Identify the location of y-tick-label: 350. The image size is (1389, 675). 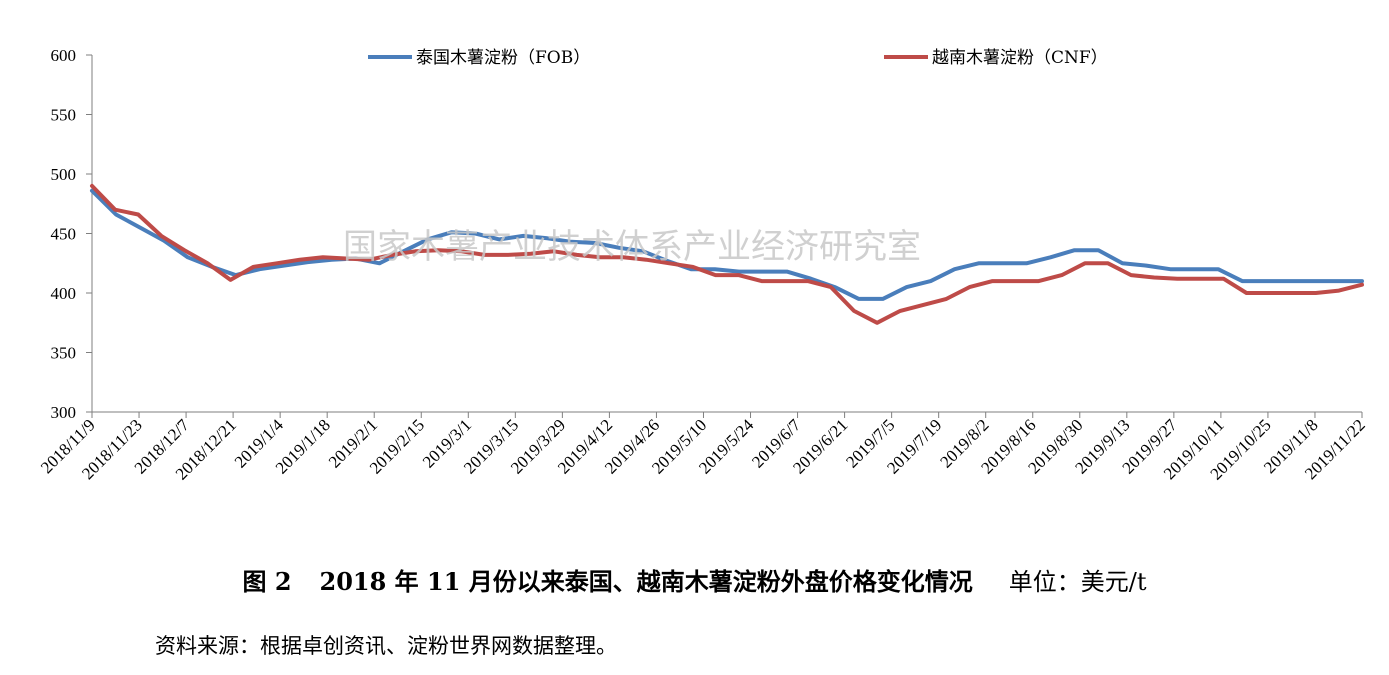
(64, 353).